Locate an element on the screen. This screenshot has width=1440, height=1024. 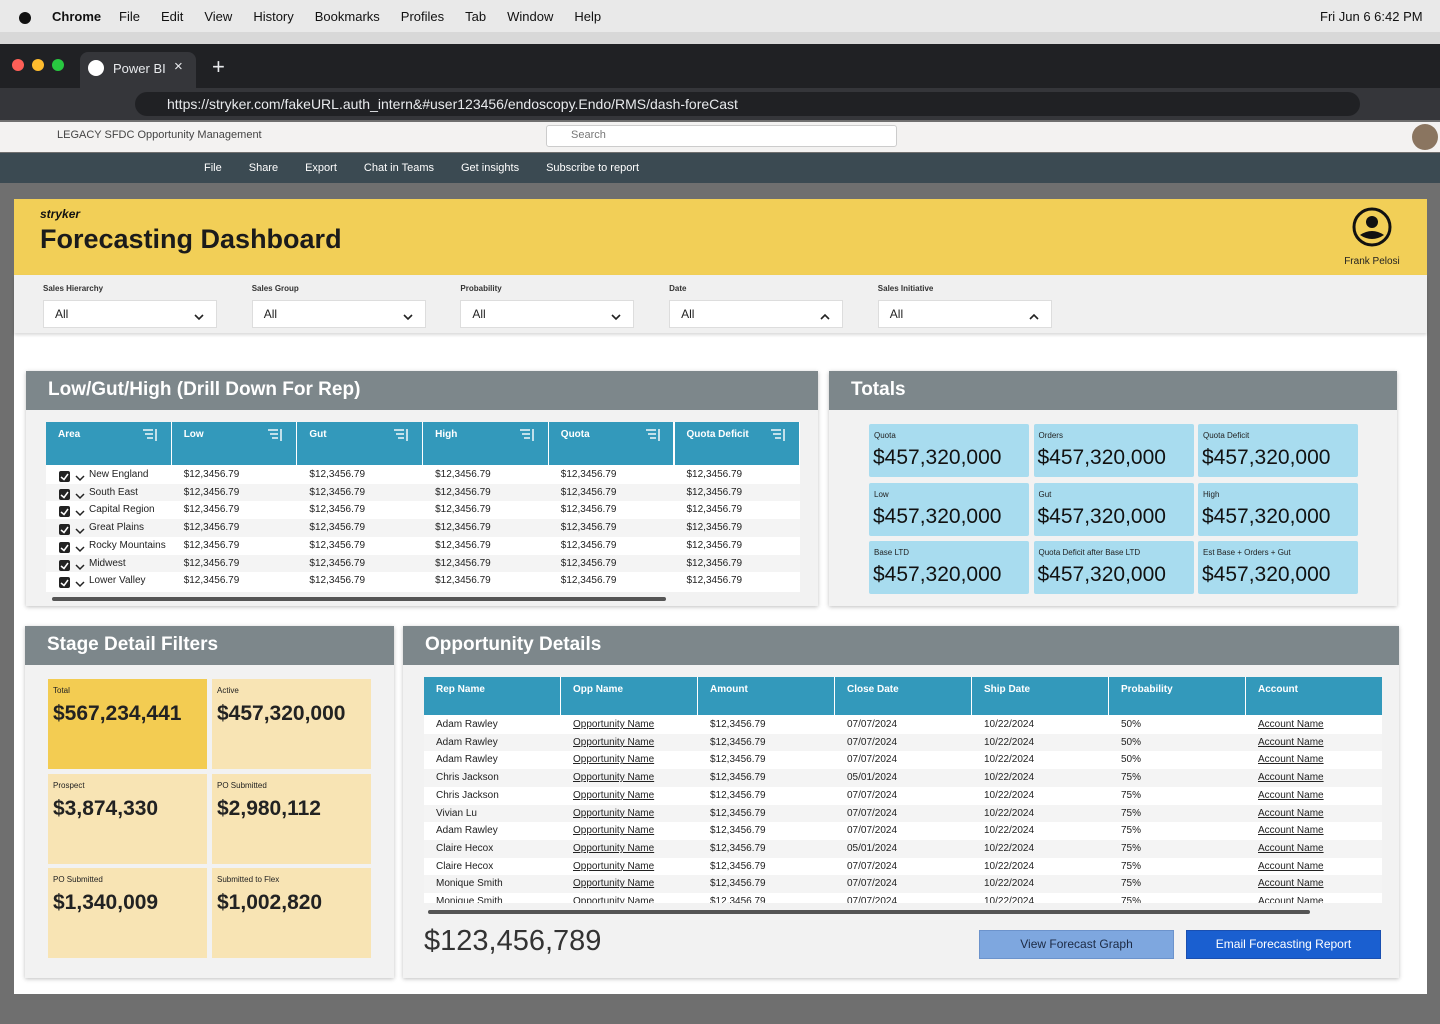
apple-icon is located at coordinates (25, 16).